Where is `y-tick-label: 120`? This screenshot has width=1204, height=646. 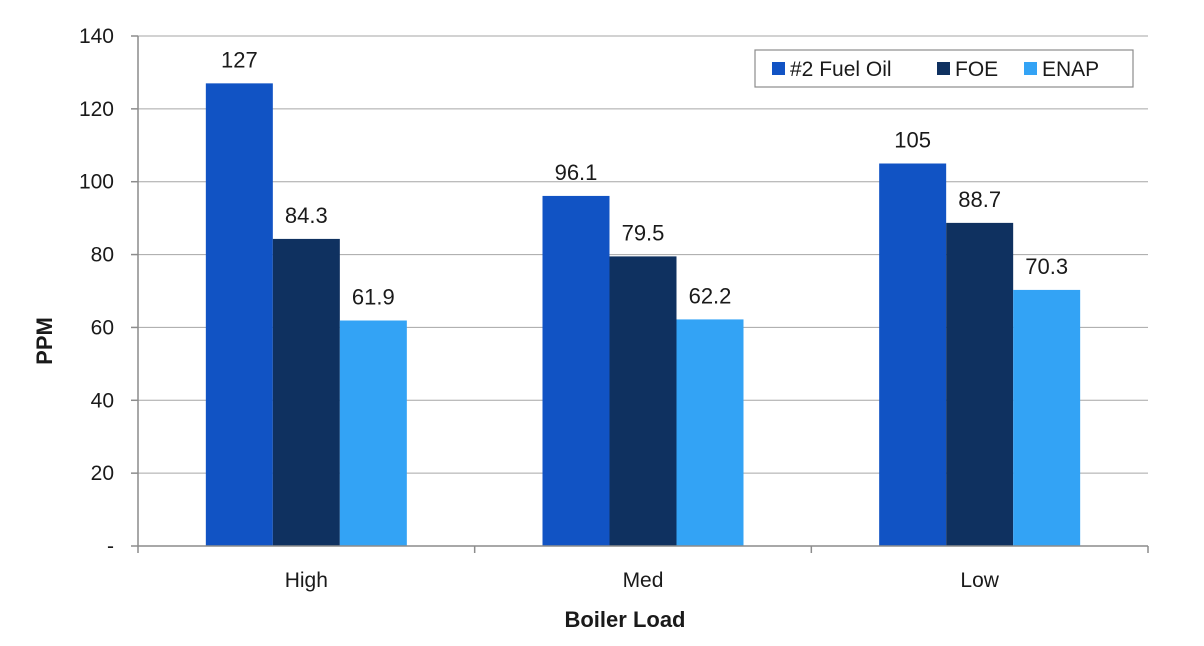
y-tick-label: 120 is located at coordinates (96, 109).